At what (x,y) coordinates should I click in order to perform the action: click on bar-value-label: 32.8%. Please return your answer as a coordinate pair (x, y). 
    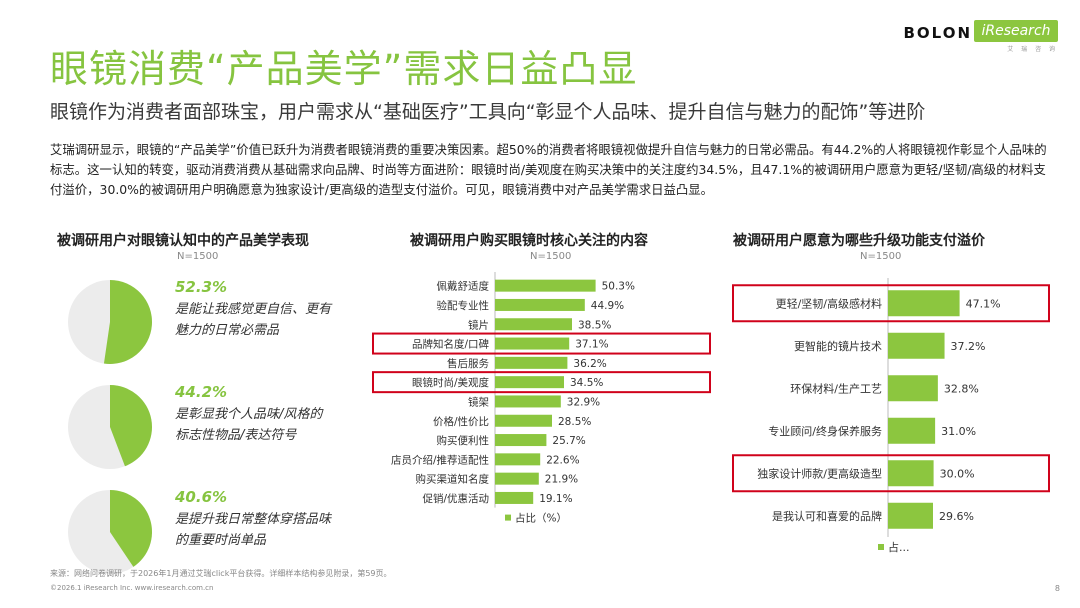
    Looking at the image, I should click on (961, 388).